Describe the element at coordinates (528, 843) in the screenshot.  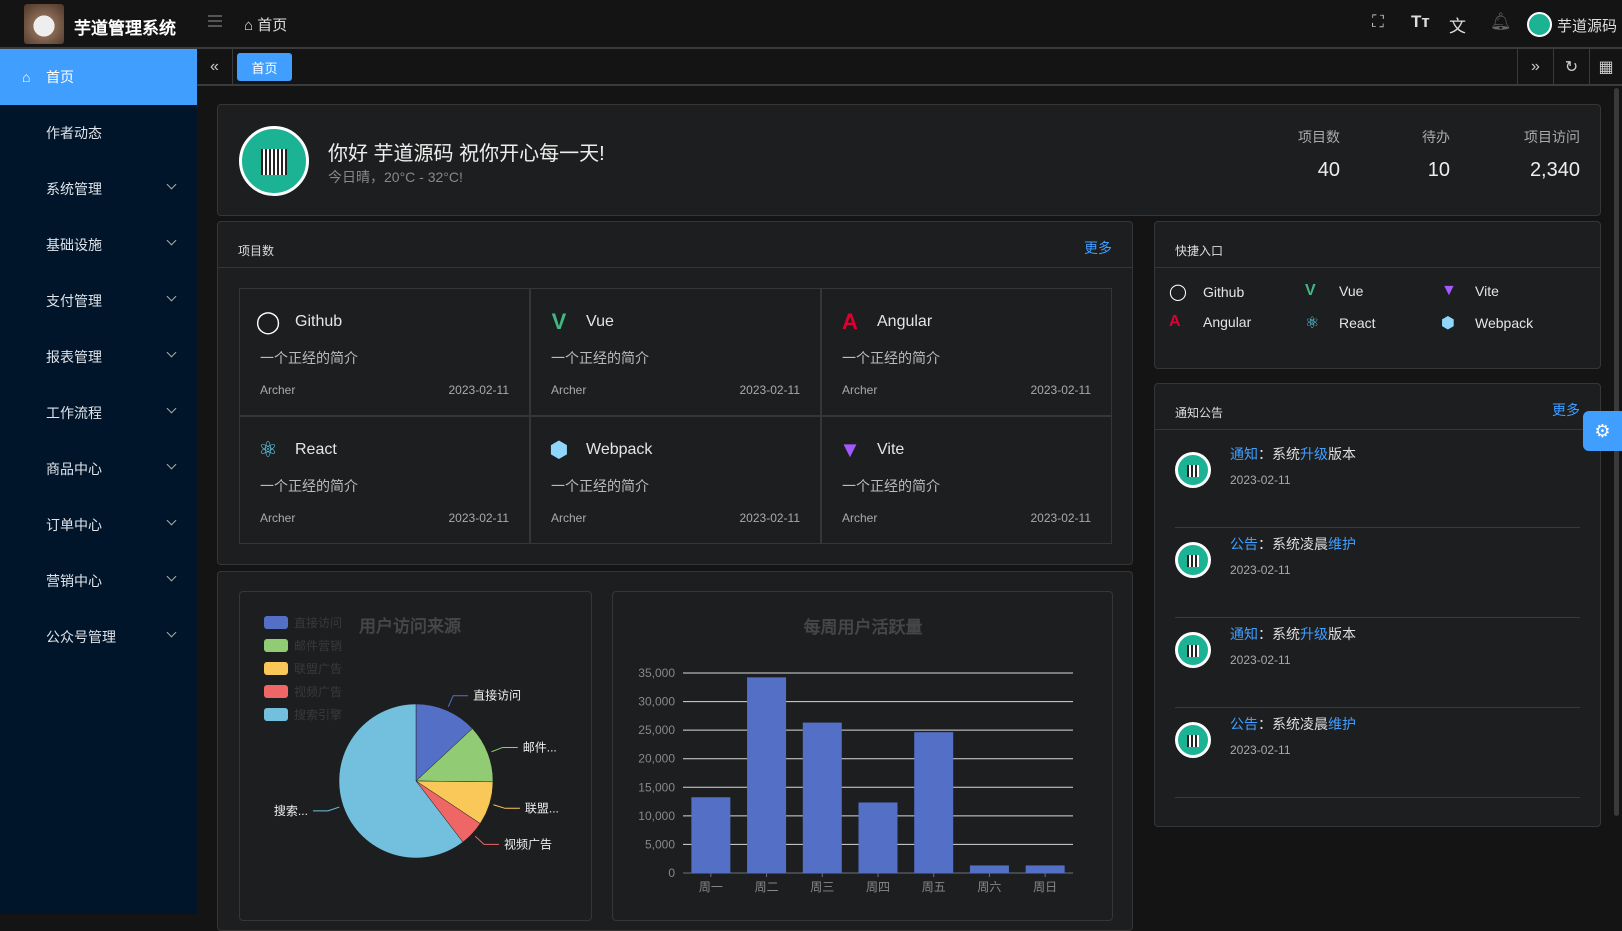
I see `slice-label: 视频广告` at that location.